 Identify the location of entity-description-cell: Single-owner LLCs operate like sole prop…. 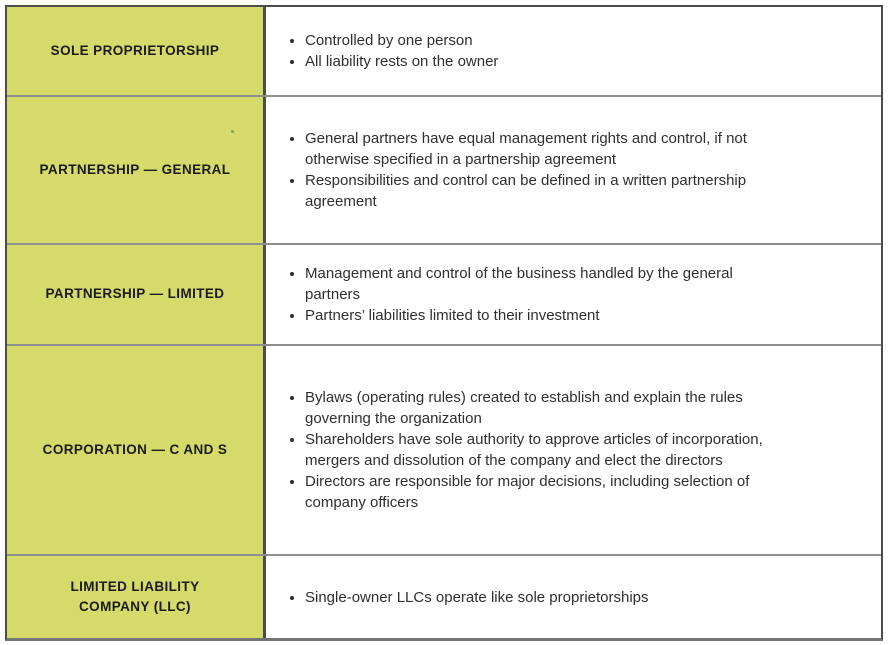
(573, 597).